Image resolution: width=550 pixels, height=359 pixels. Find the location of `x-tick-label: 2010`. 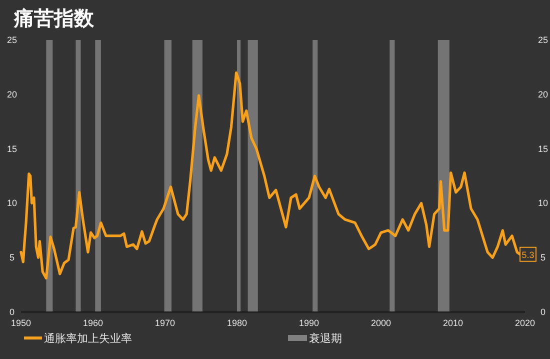

x-tick-label: 2010 is located at coordinates (453, 323).